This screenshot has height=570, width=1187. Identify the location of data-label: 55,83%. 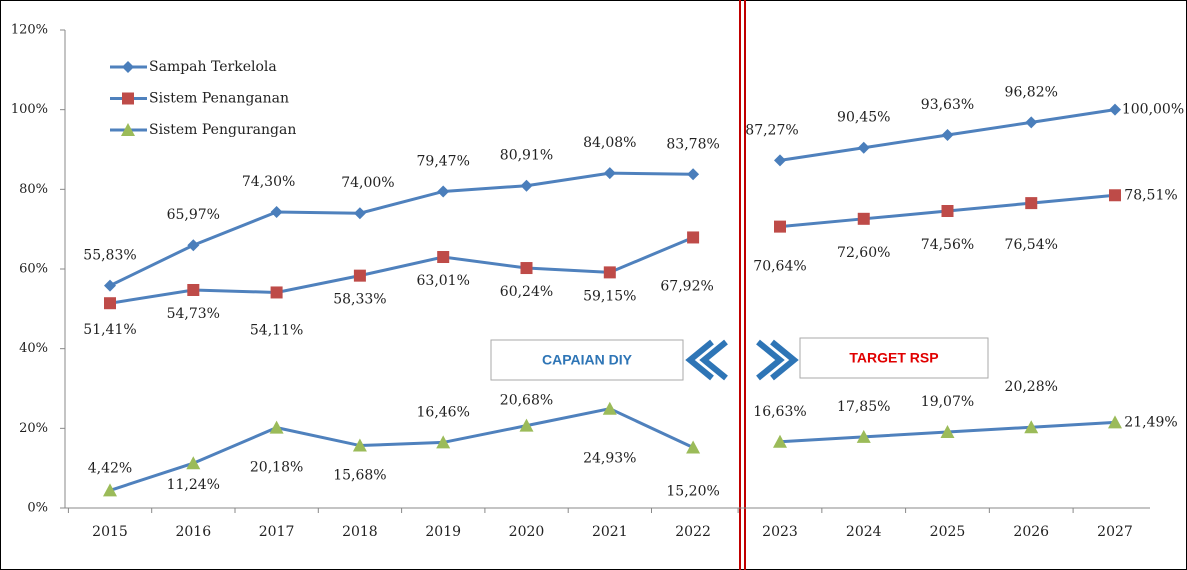
(109, 256).